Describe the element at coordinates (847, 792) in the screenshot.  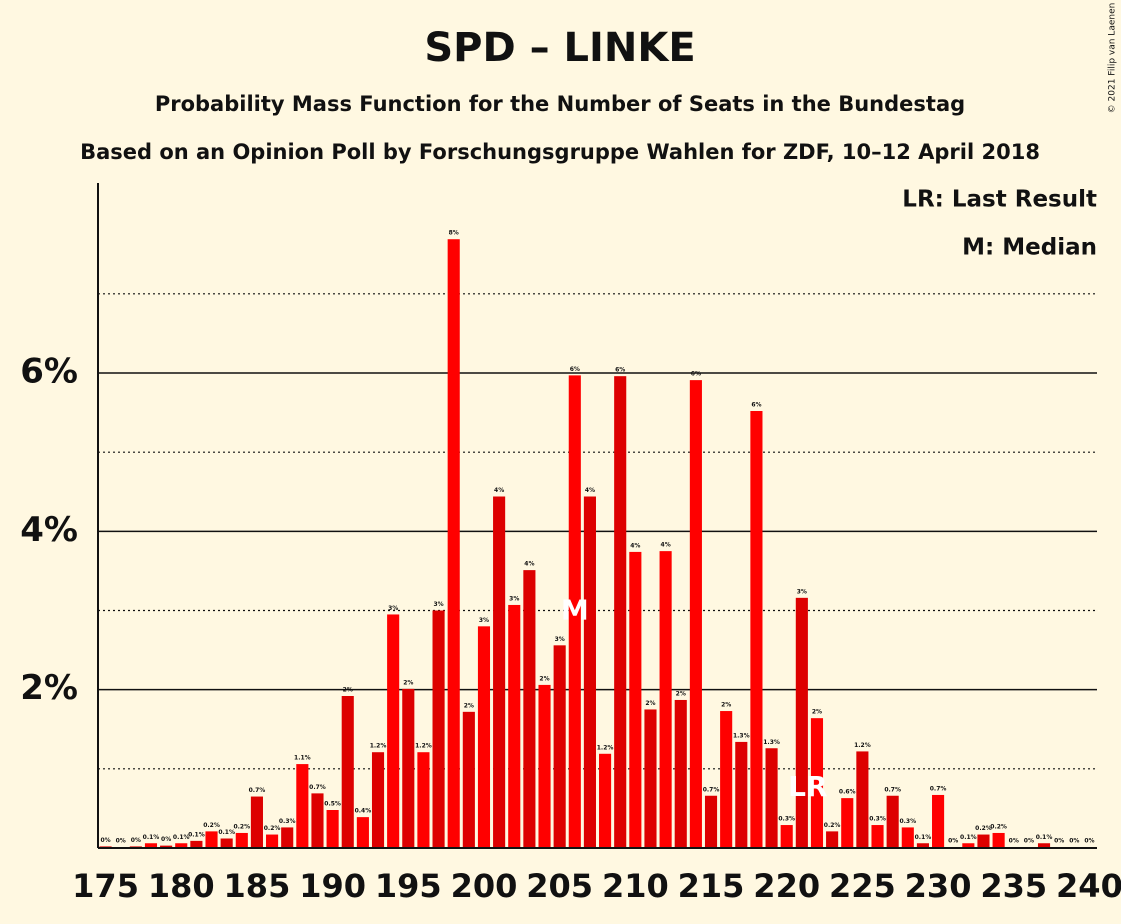
I see `value-label: 0.6%` at that location.